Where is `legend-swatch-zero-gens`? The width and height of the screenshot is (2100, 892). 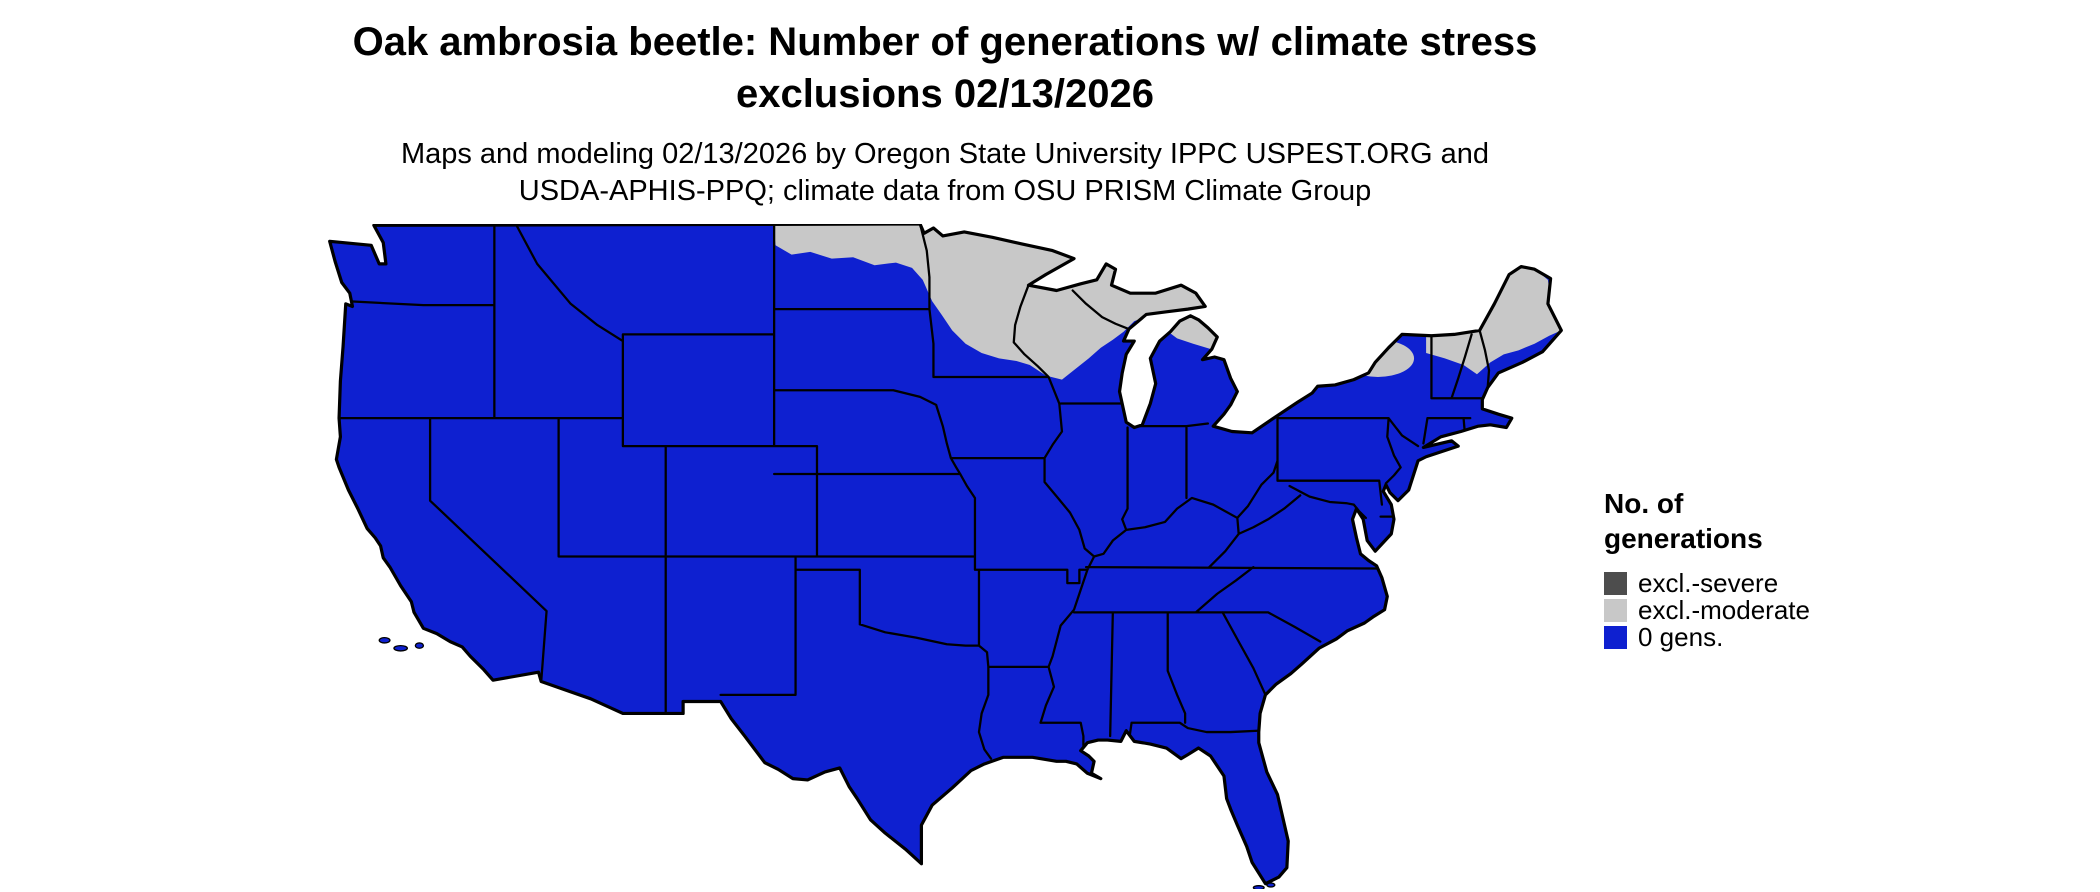 legend-swatch-zero-gens is located at coordinates (1615, 637).